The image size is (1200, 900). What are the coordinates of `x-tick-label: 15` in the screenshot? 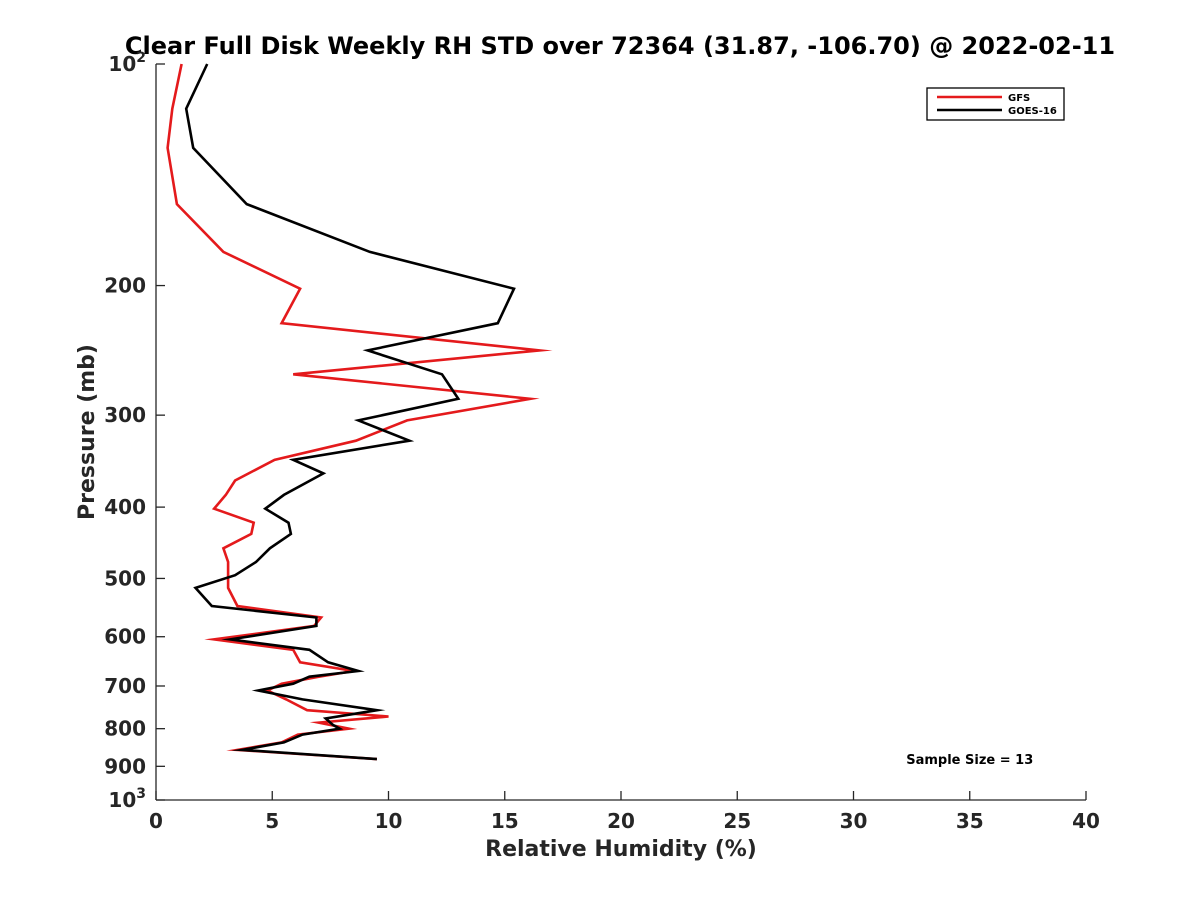 It's located at (505, 821).